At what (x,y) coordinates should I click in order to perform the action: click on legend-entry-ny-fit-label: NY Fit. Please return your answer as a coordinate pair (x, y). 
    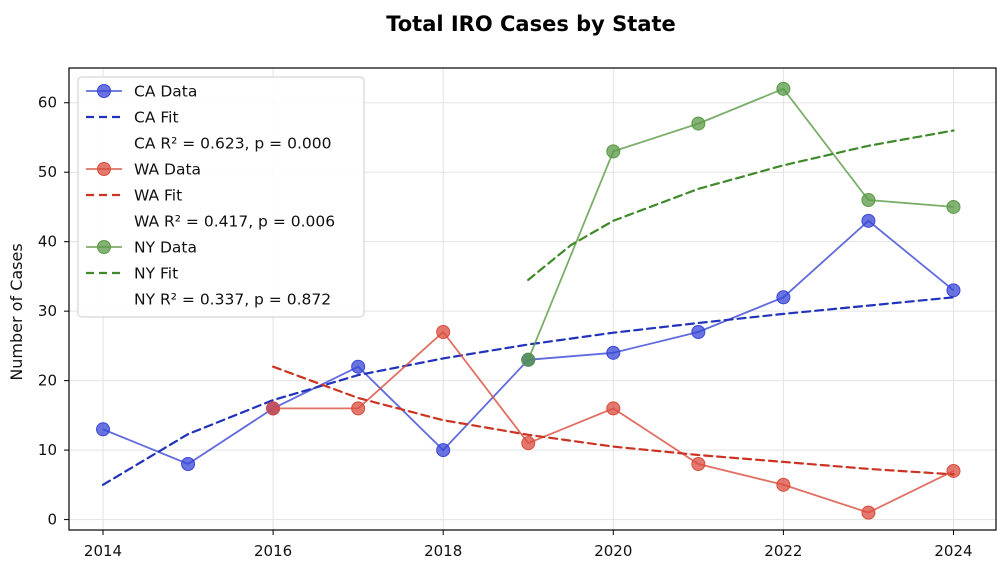
    Looking at the image, I should click on (156, 274).